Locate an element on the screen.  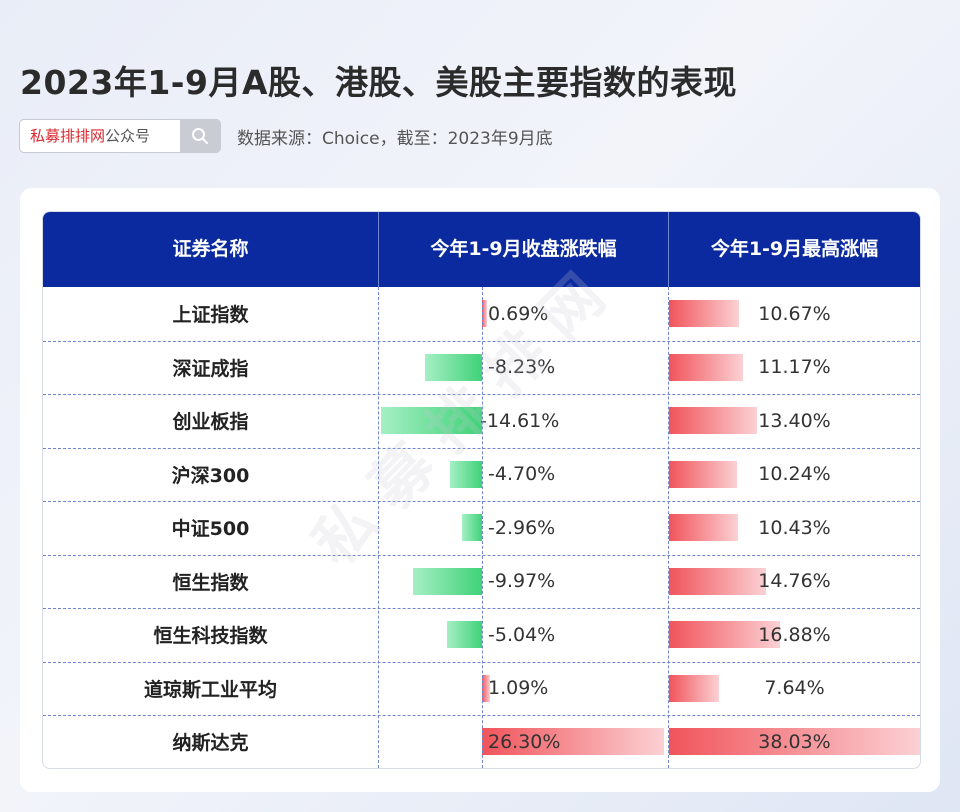
index-name: 深证成指 is located at coordinates (210, 368).